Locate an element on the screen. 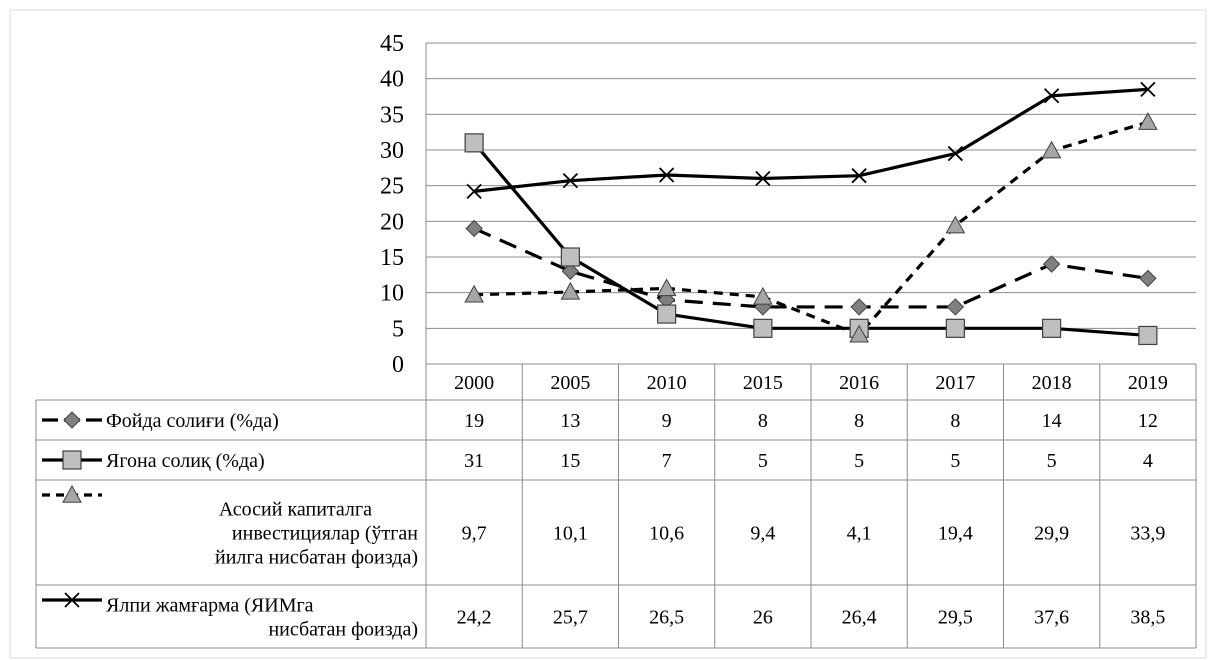  y-tick-label: 40 is located at coordinates (392, 80).